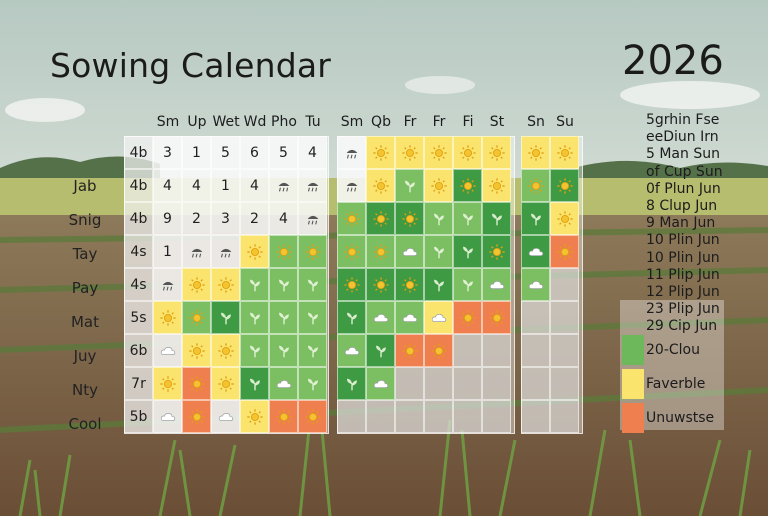 This screenshot has height=516, width=768. I want to click on calendar-cell: 9, so click(167, 218).